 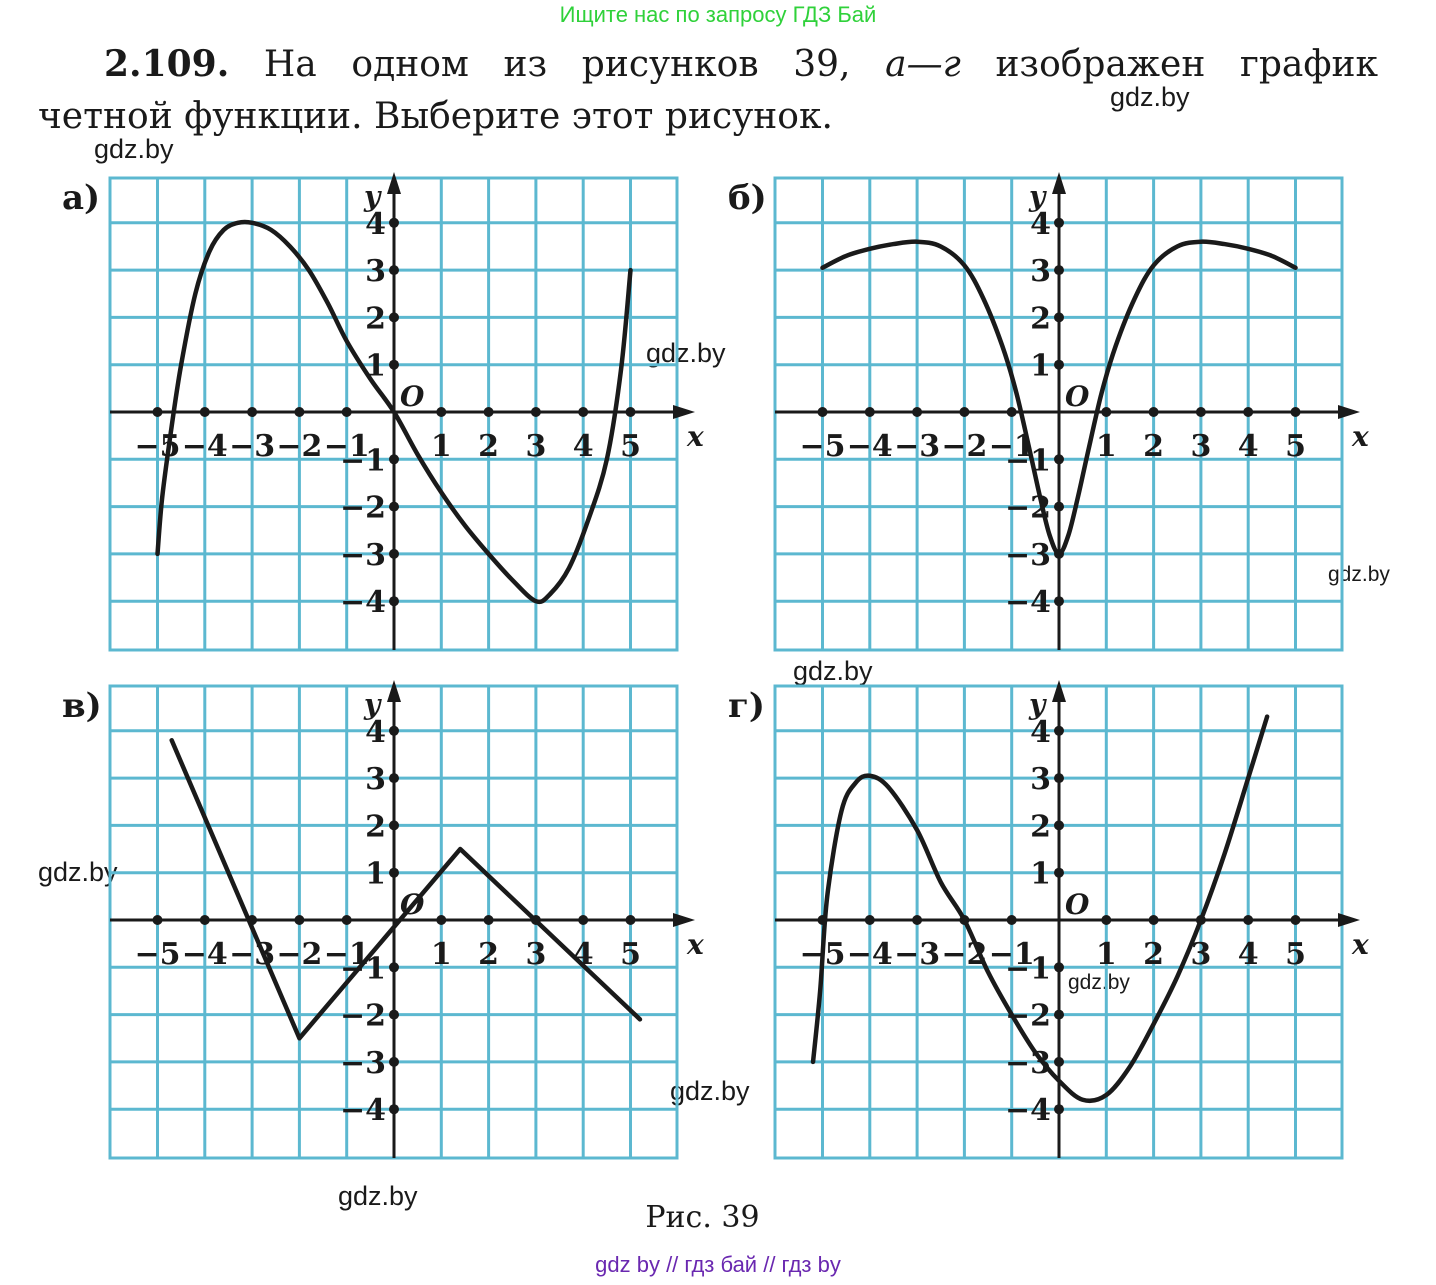 I want to click on x-tick-label: 4, so click(x=583, y=446).